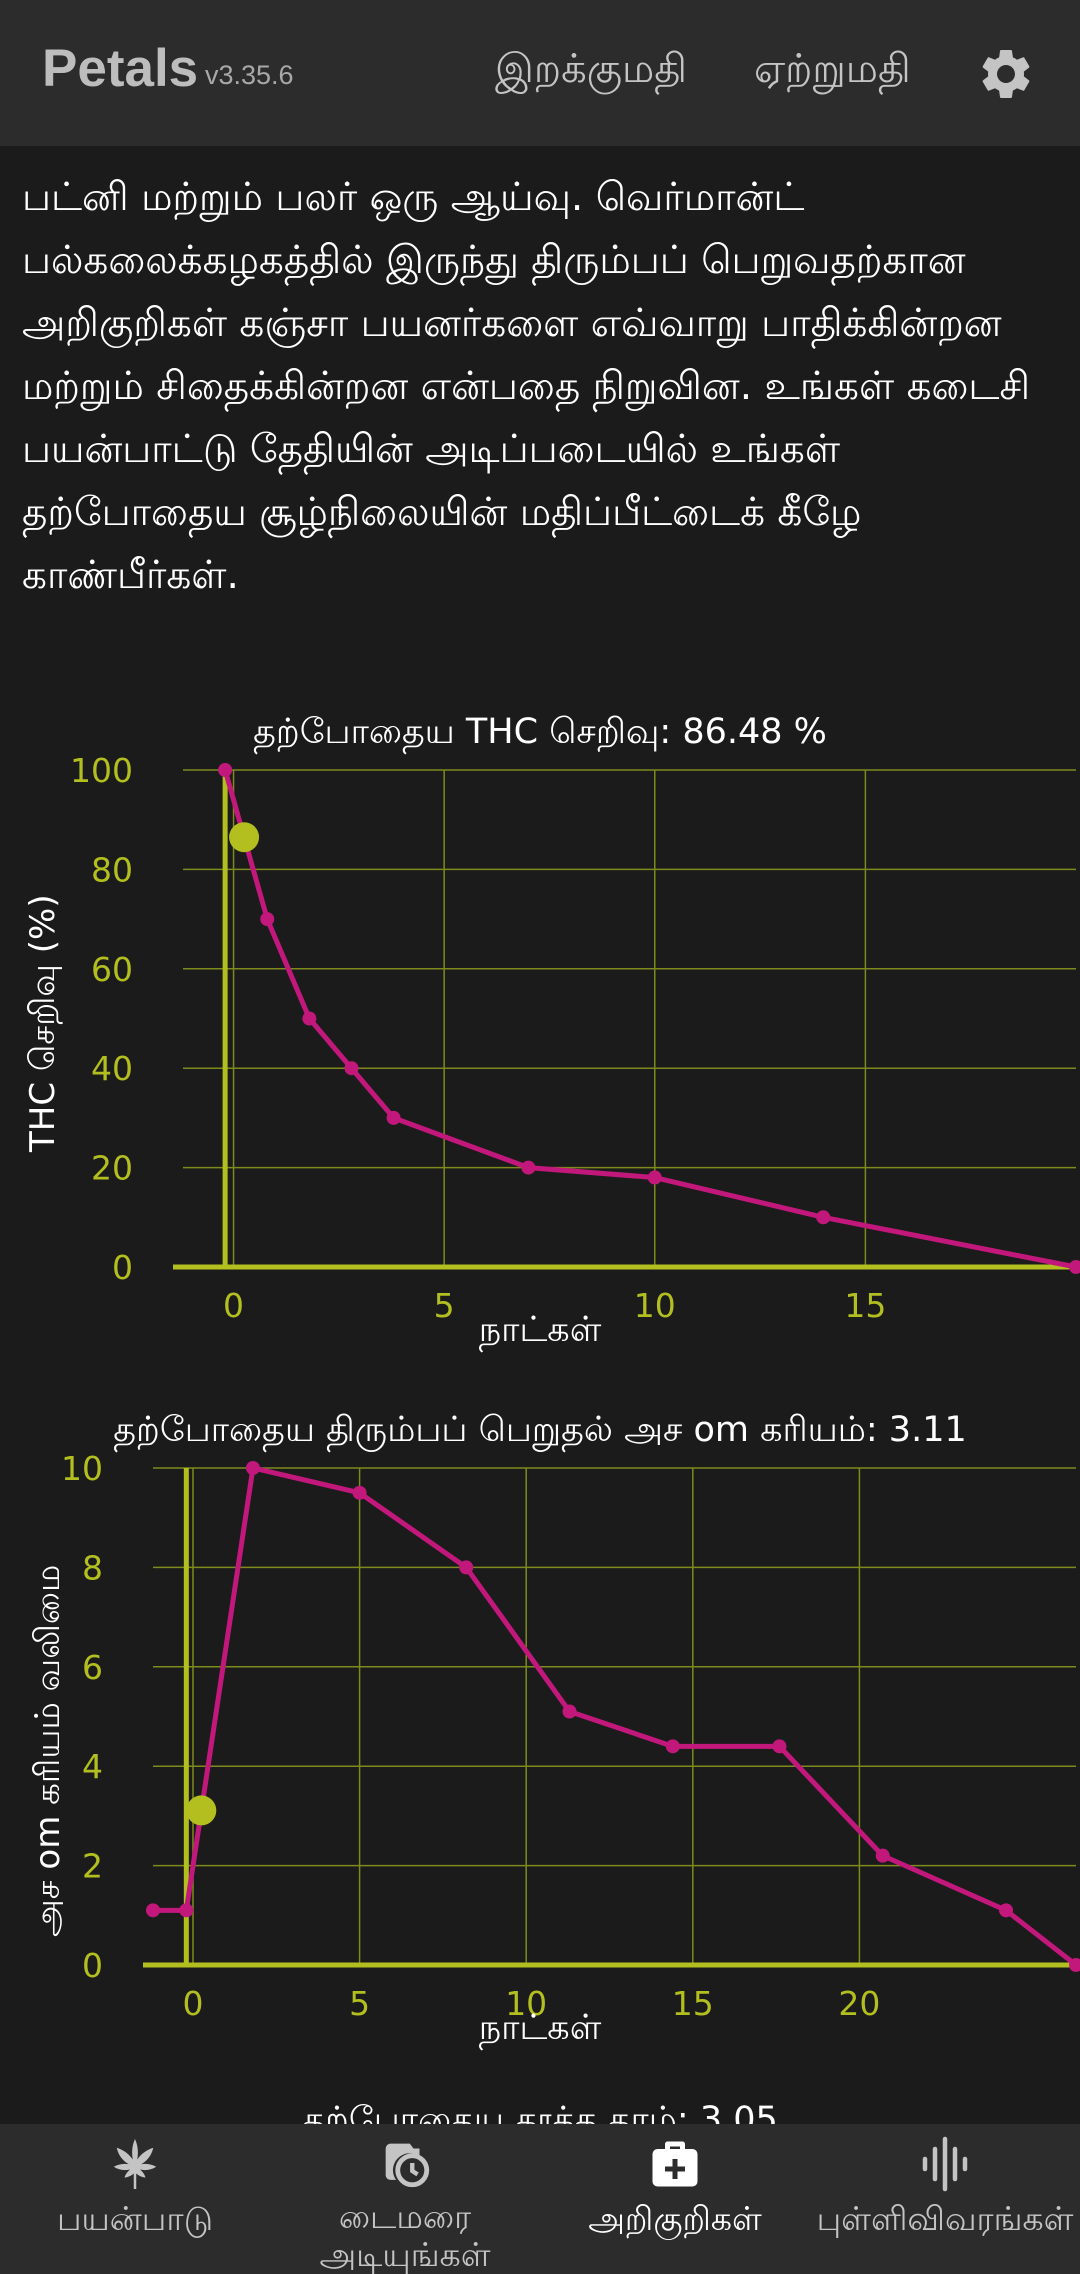 The width and height of the screenshot is (1080, 2274). What do you see at coordinates (675, 2164) in the screenshot?
I see `medical-kit-icon` at bounding box center [675, 2164].